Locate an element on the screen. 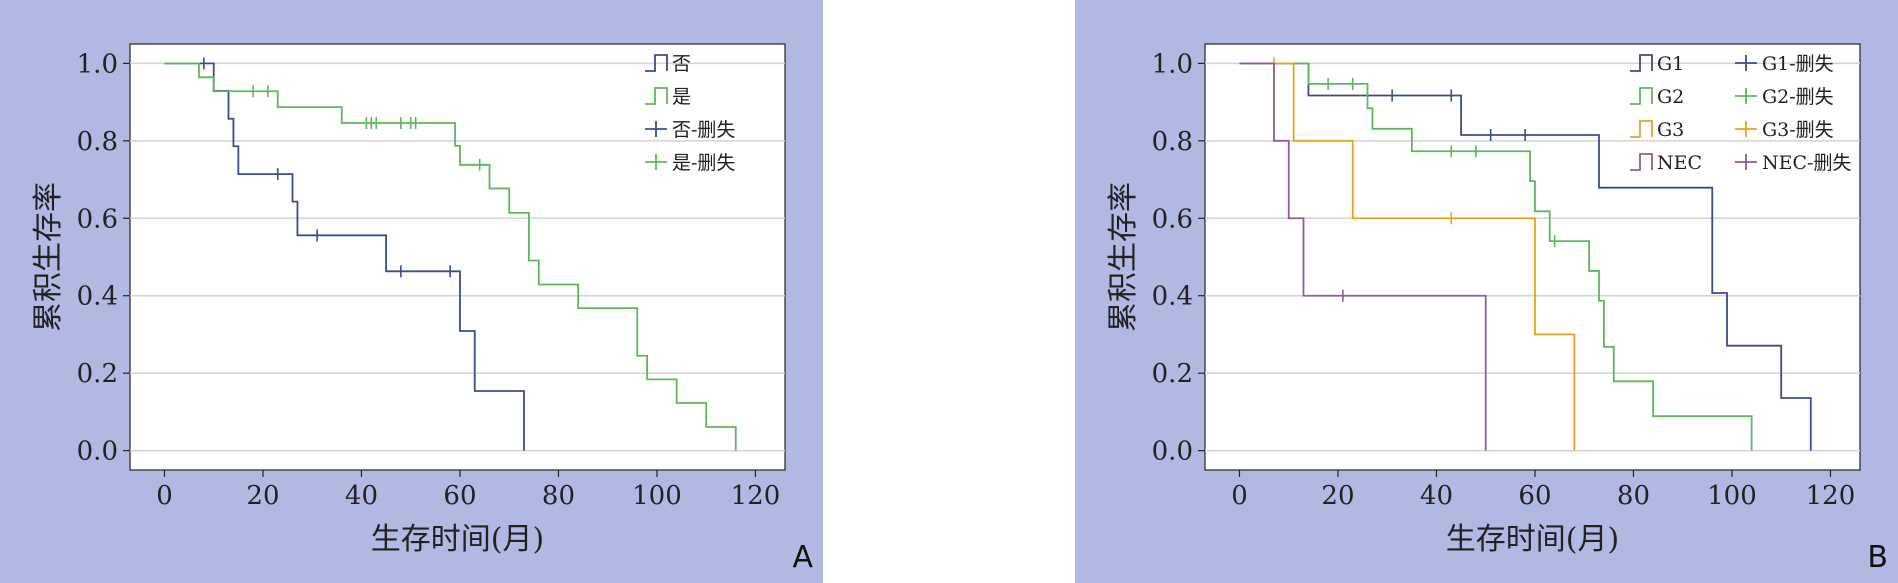 Image resolution: width=1898 pixels, height=583 pixels. survival-curve-否 is located at coordinates (344, 256).